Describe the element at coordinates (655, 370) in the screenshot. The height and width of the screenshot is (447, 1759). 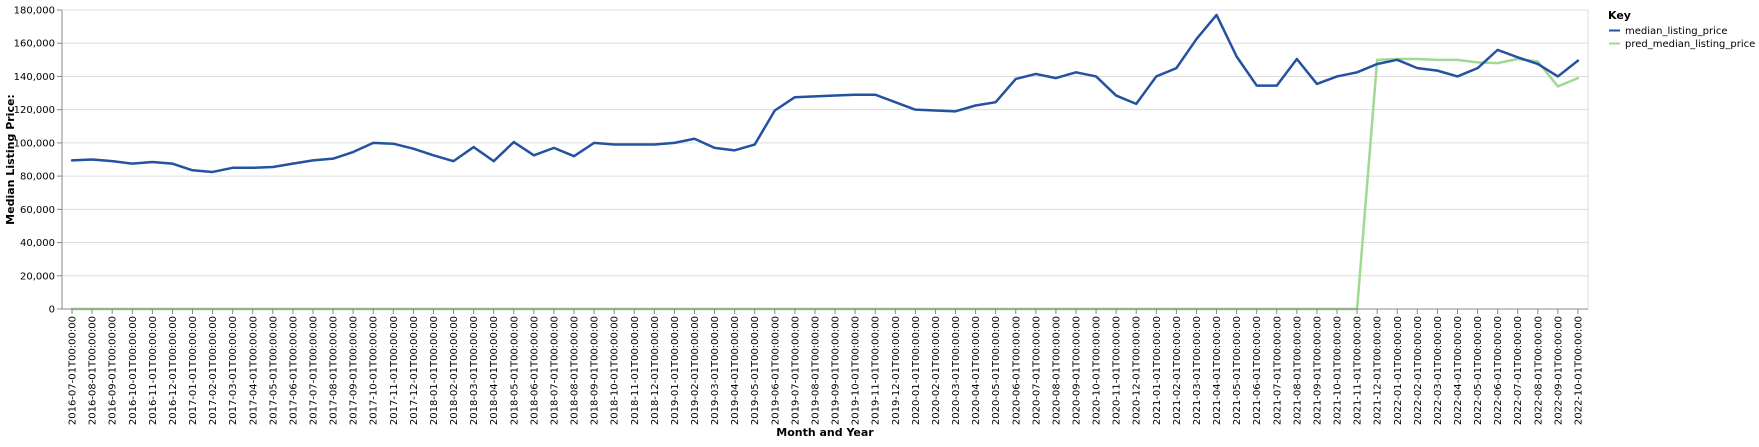
I see `x-tick-label: 2018-12-01T00:00:00` at that location.